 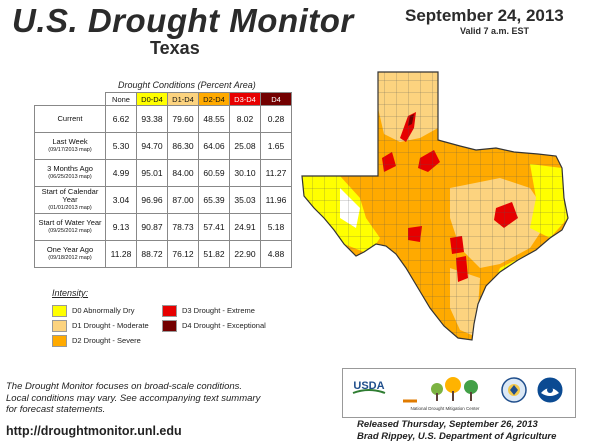 I want to click on col-header: D2-D4, so click(x=214, y=99).